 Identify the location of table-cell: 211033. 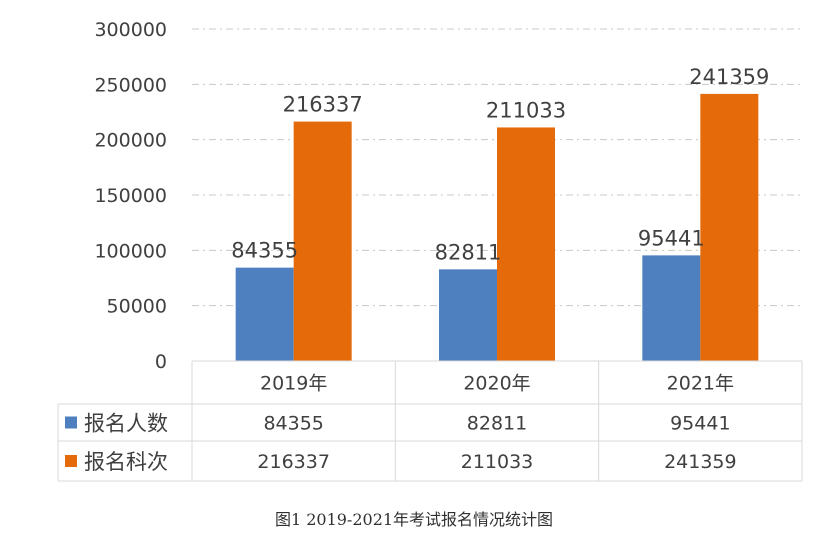
(497, 462).